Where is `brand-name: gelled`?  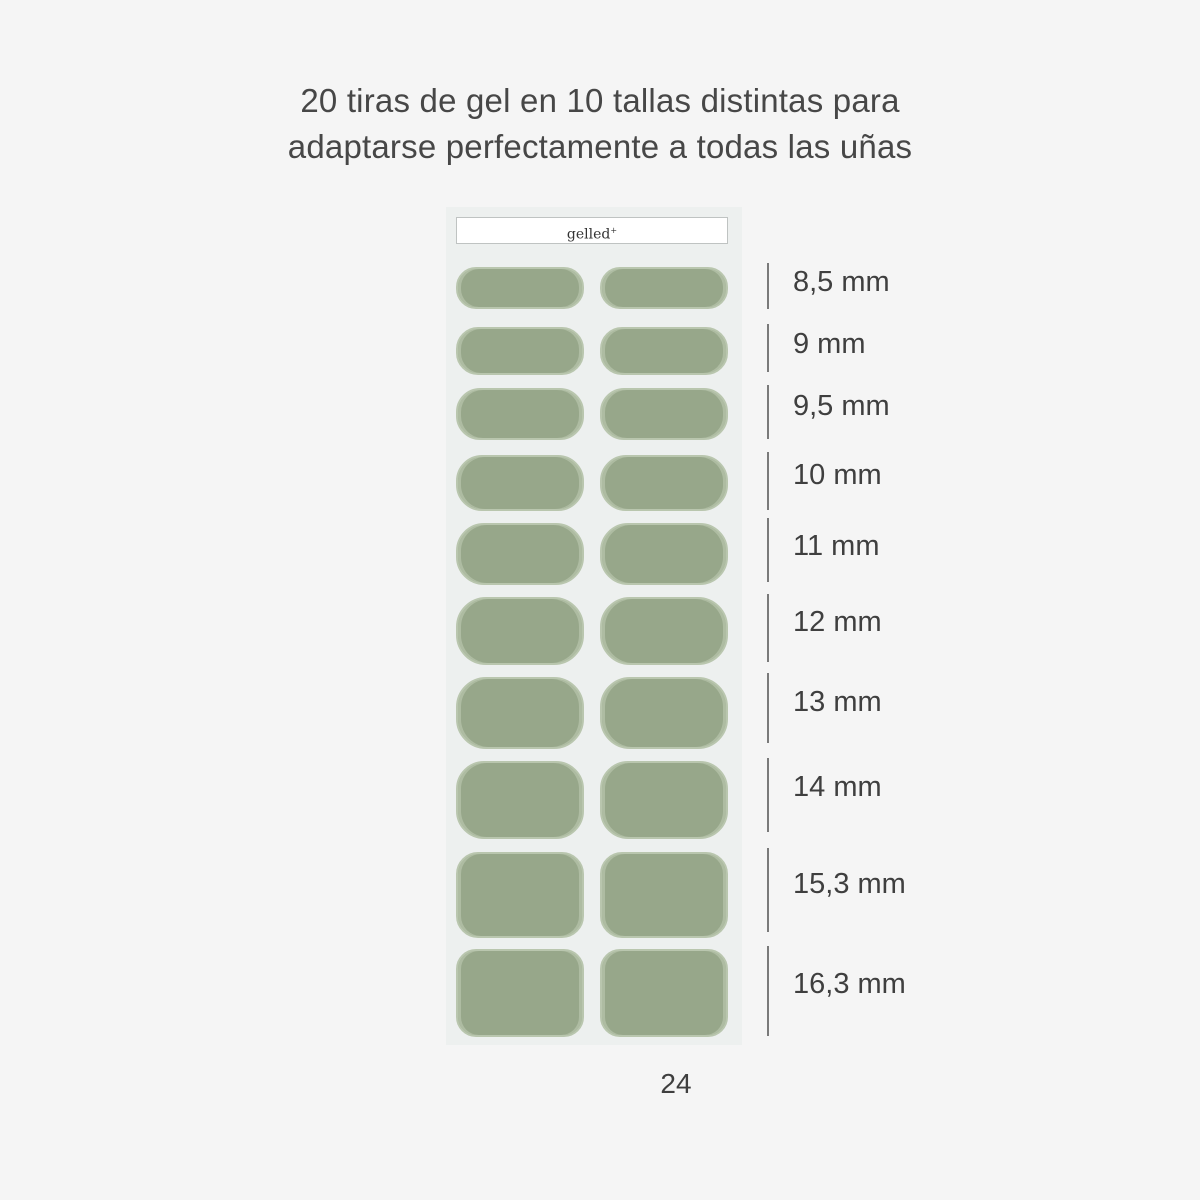 brand-name: gelled is located at coordinates (588, 234).